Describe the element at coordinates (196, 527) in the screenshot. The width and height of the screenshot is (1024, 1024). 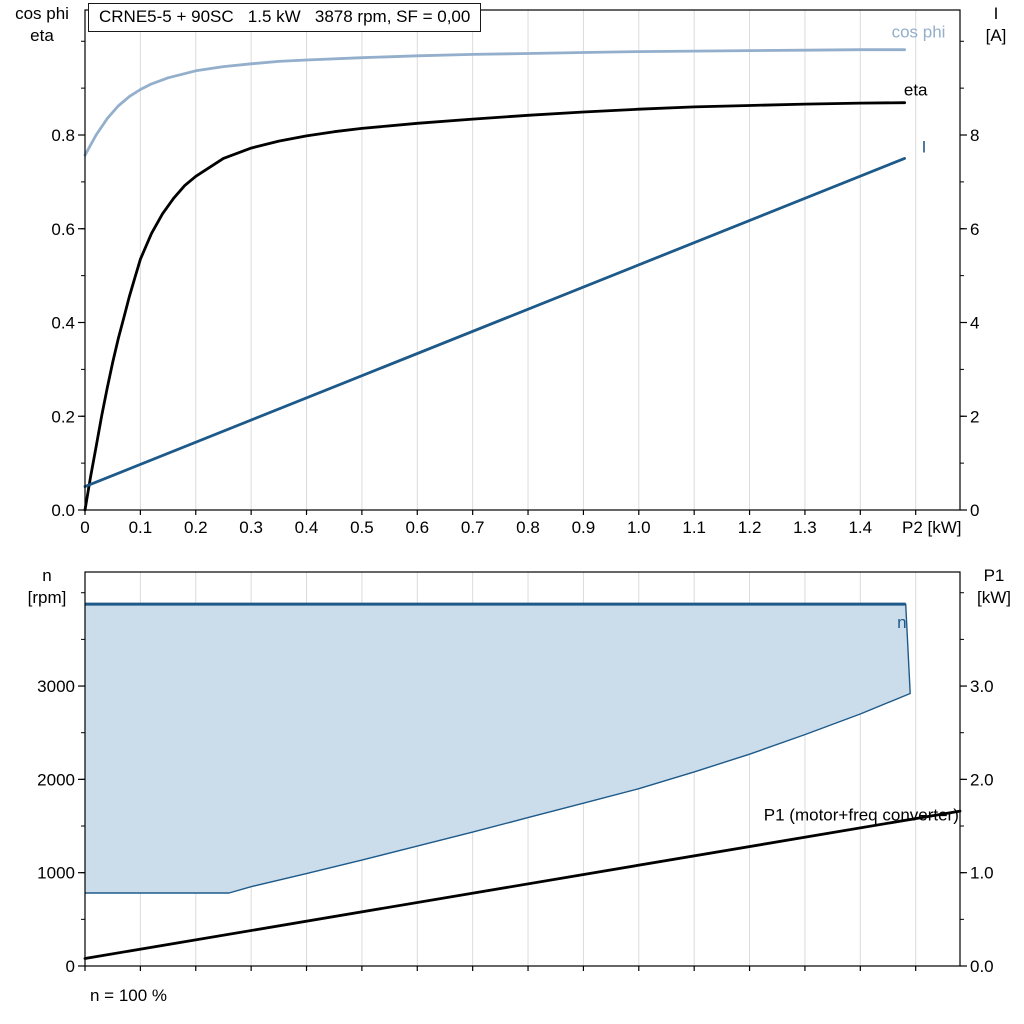
I see `x-tick-label: 0.2` at that location.